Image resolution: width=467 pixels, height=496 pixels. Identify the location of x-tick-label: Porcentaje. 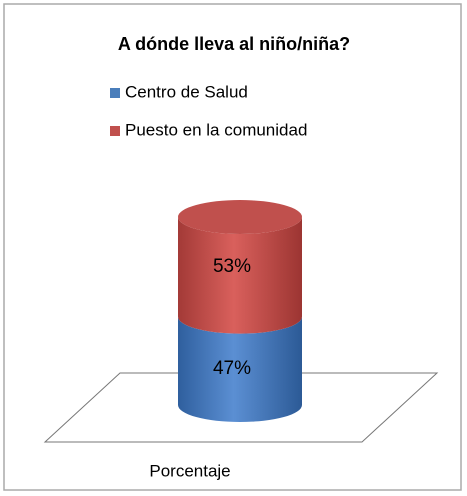
(189, 470).